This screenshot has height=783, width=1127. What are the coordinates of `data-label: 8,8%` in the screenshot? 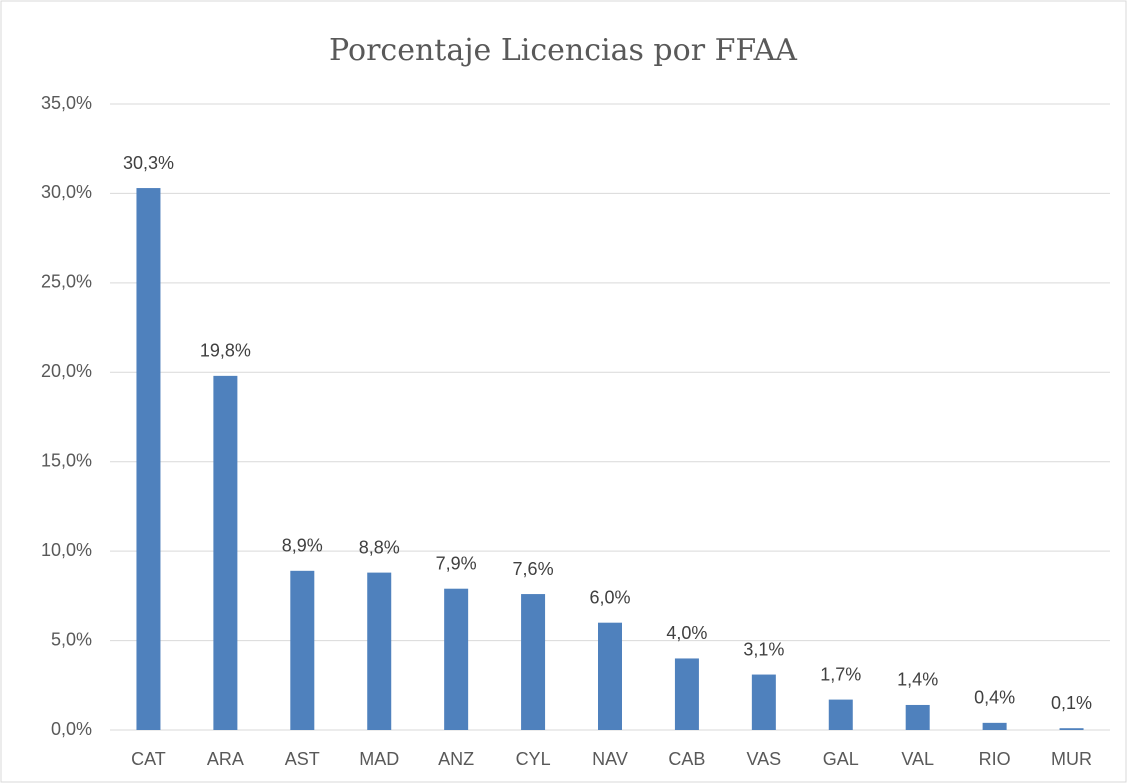 It's located at (379, 547).